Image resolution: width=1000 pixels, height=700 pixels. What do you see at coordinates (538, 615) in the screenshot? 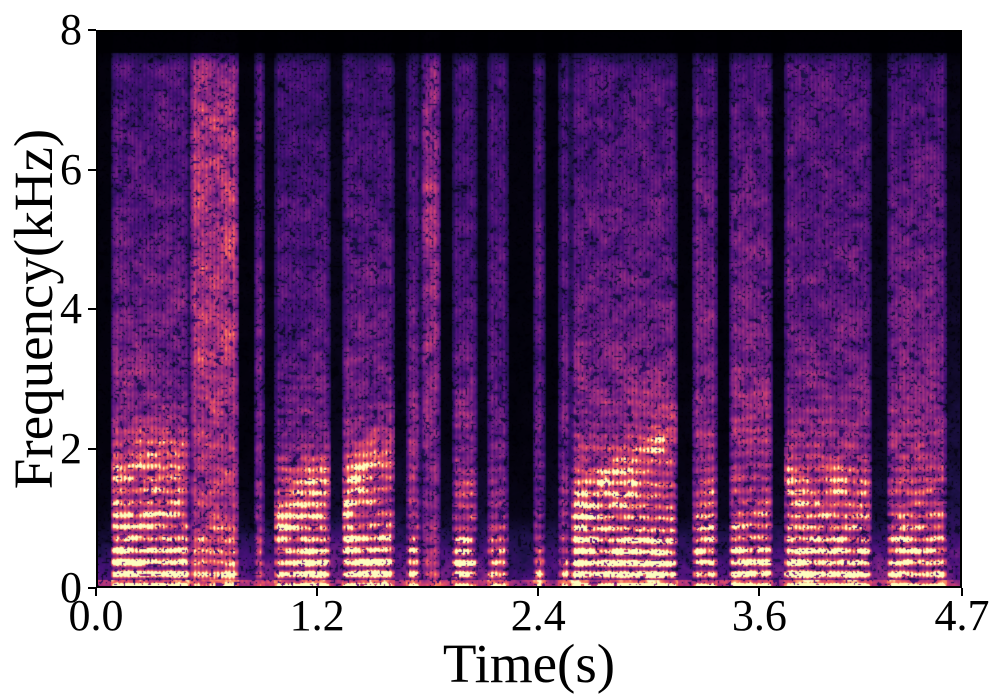
I see `x-tick-label: 2.4` at bounding box center [538, 615].